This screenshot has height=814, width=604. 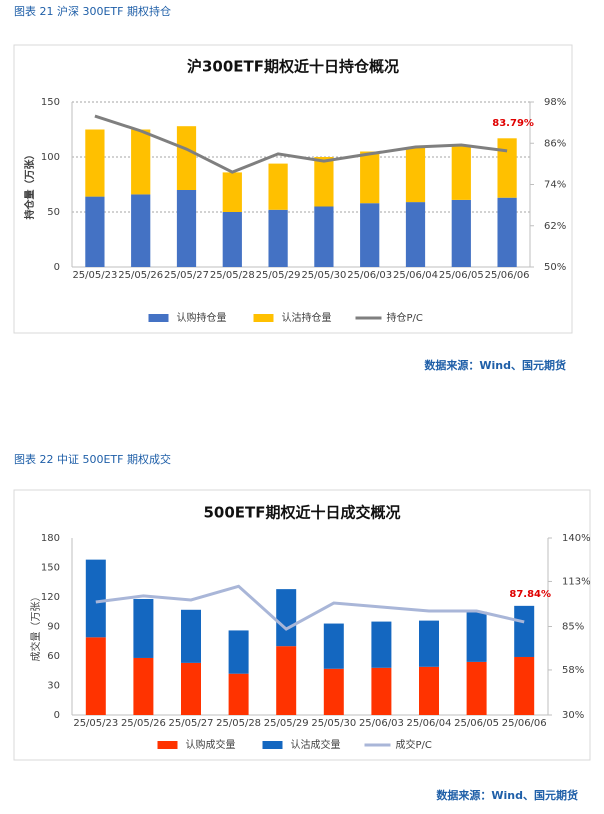 What do you see at coordinates (555, 185) in the screenshot?
I see `y2-tick-label: 74%` at bounding box center [555, 185].